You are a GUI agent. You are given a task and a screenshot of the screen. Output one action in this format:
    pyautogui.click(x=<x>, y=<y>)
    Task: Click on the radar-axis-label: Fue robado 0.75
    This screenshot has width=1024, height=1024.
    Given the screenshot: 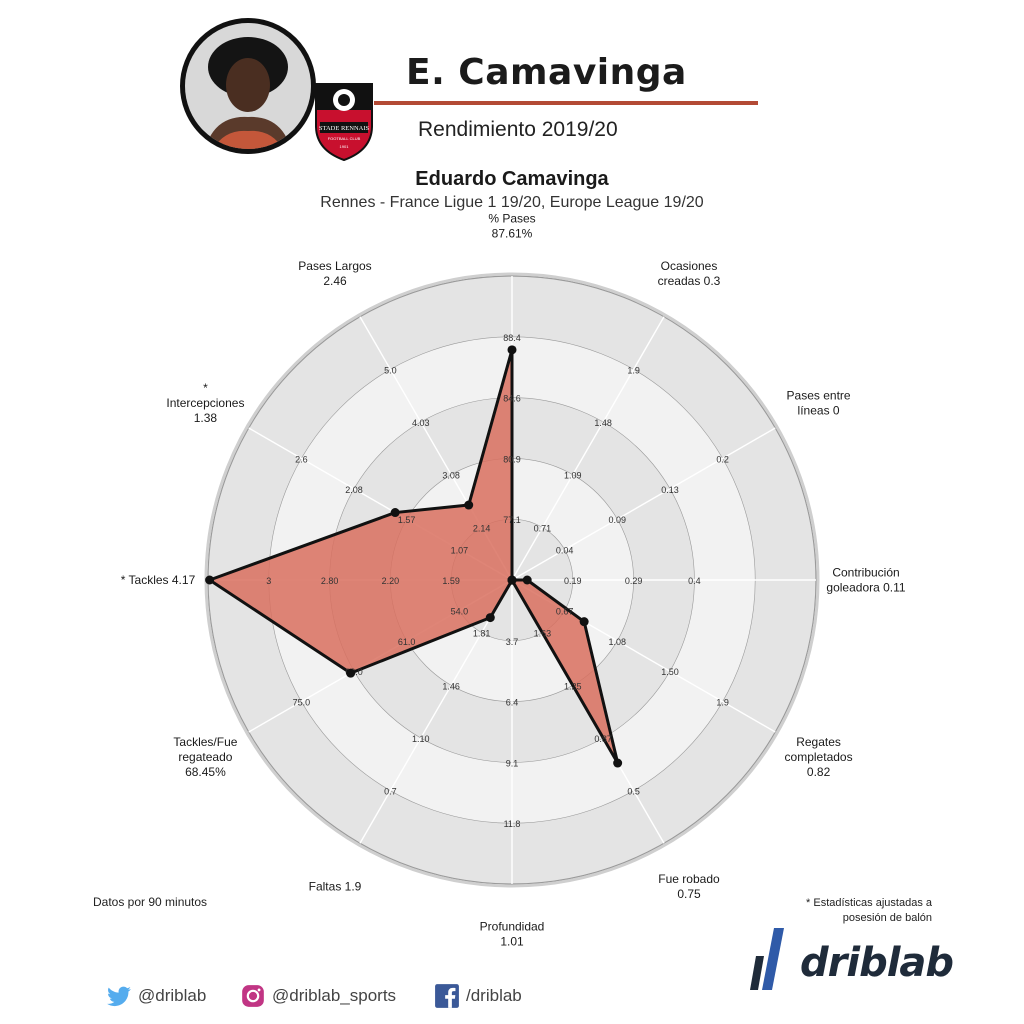 What is the action you would take?
    pyautogui.click(x=689, y=886)
    